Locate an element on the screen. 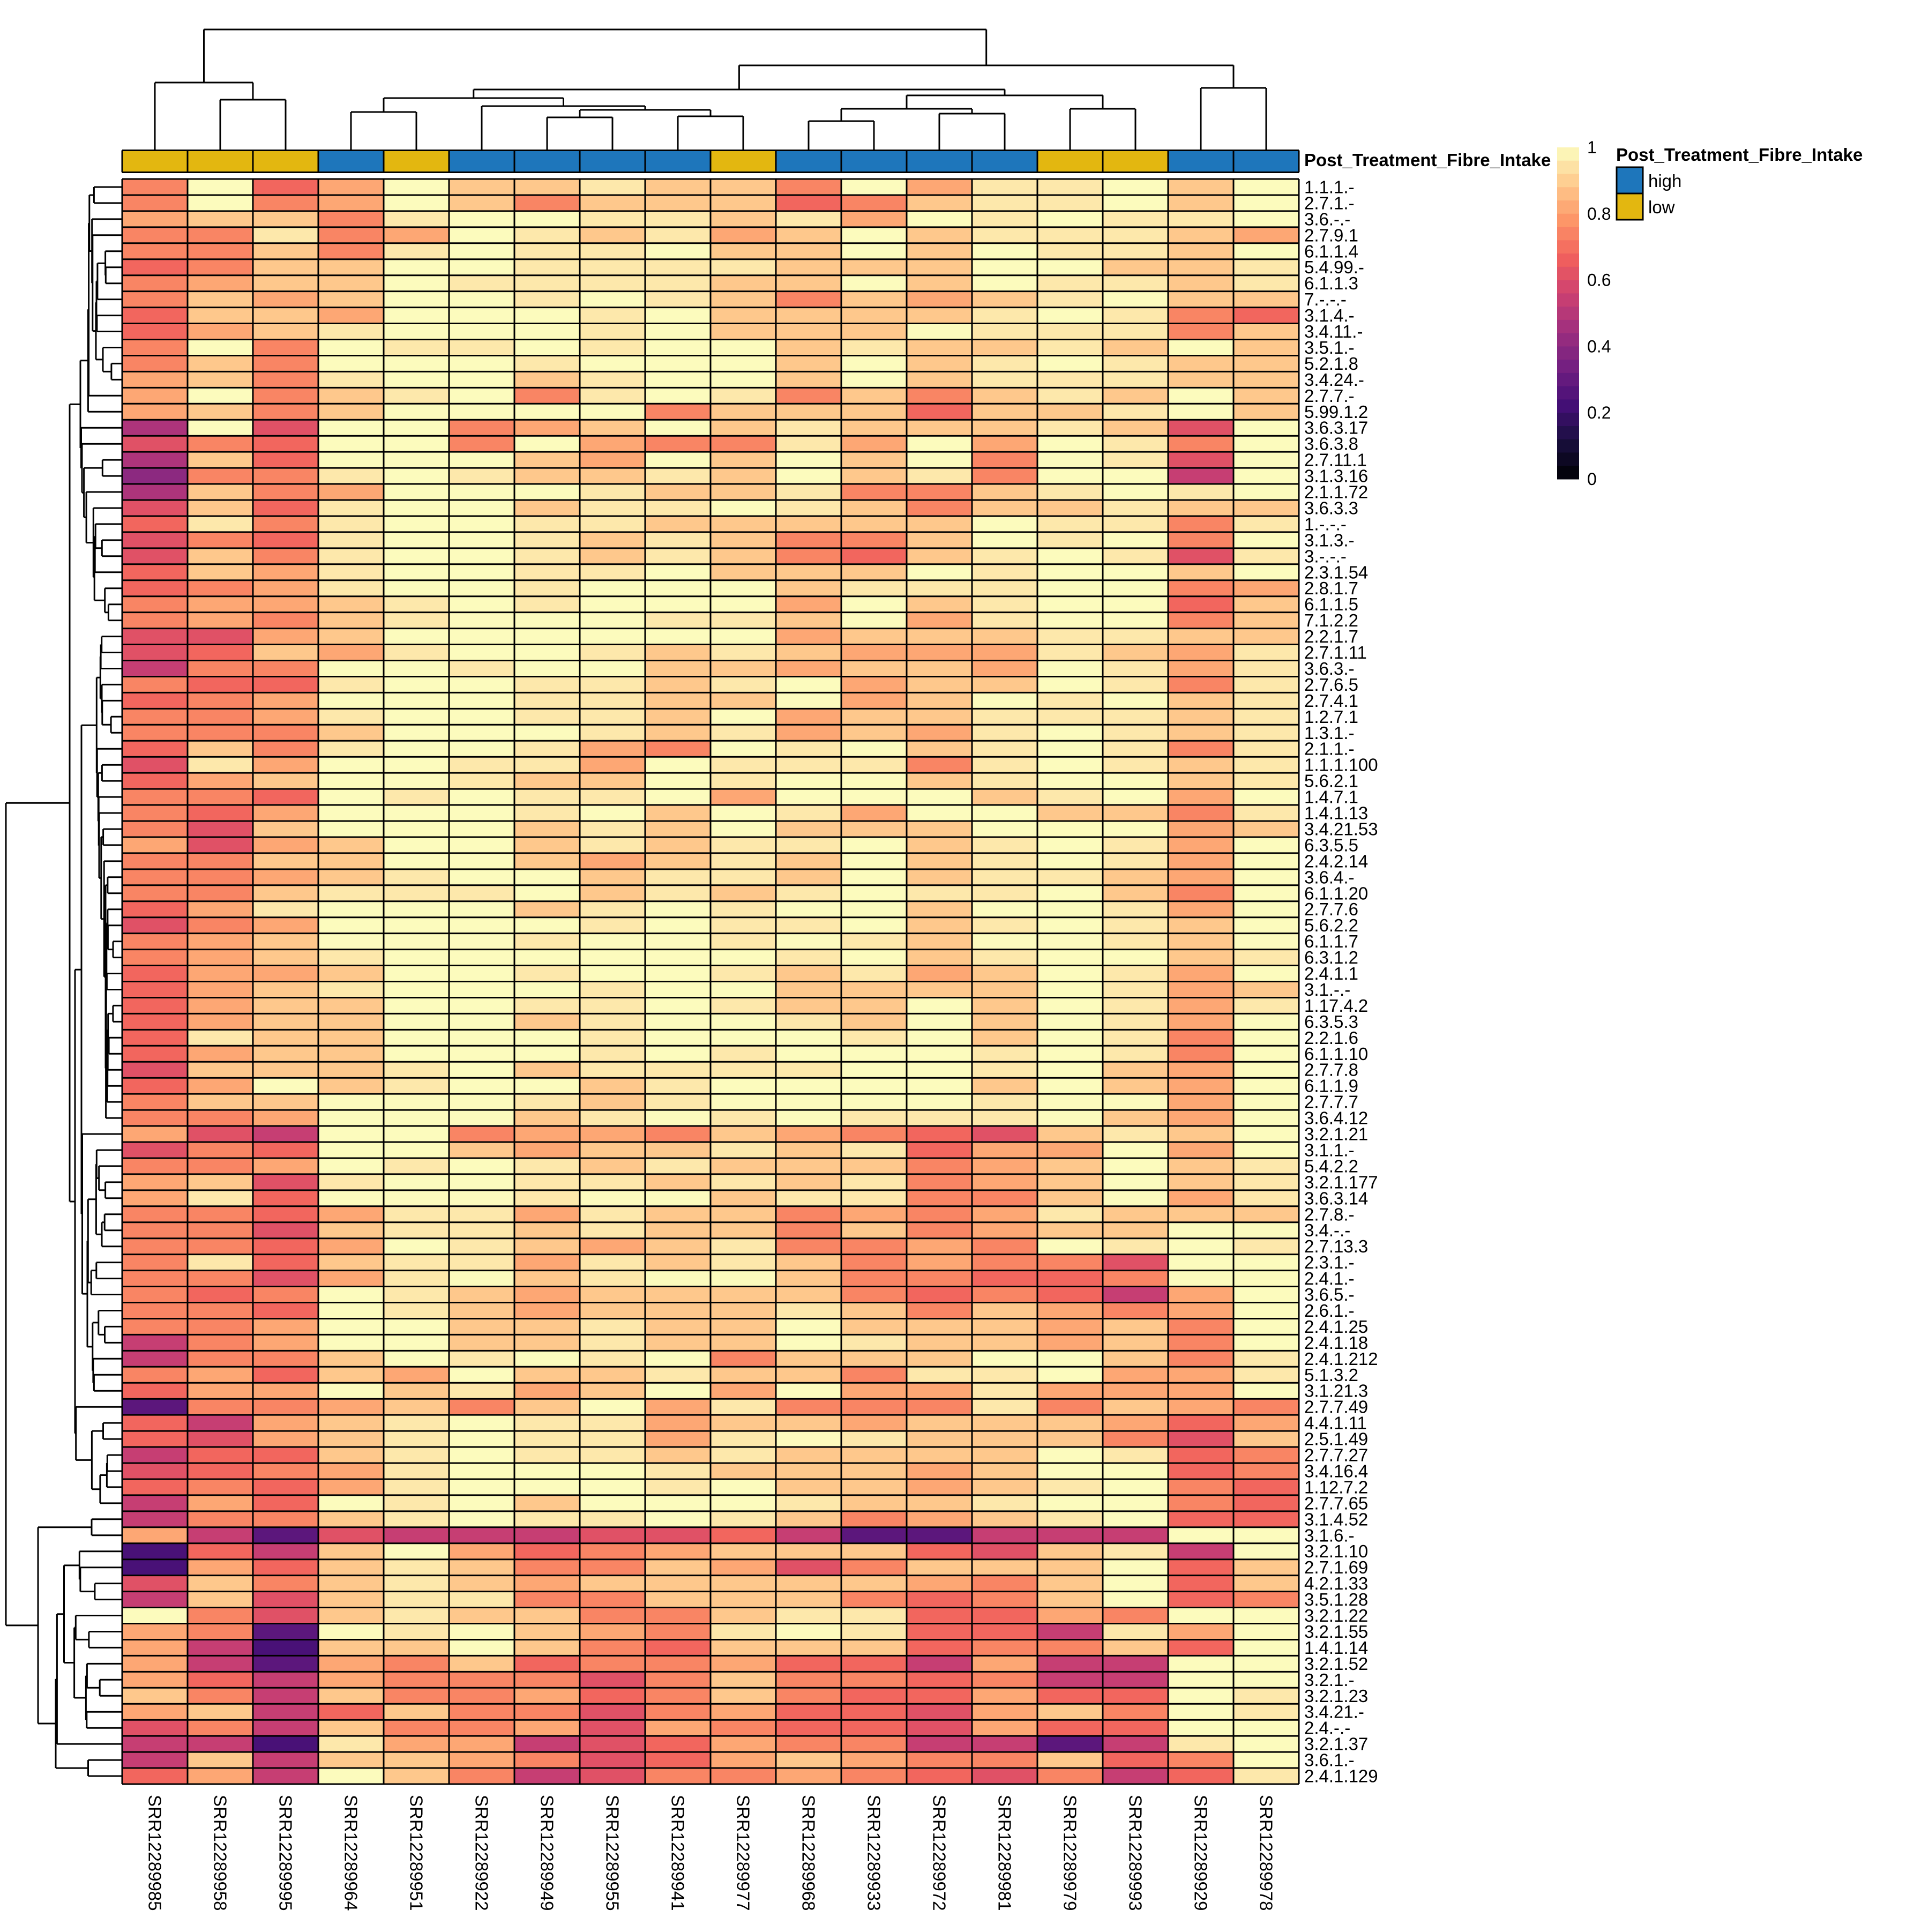  svg-text: high is located at coordinates (1665, 181).